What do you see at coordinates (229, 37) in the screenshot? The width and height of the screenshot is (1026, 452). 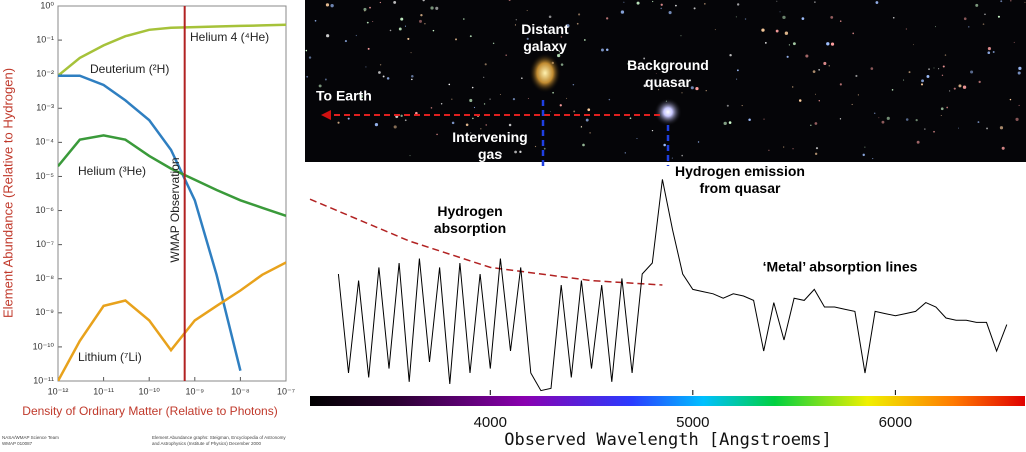 I see `series-label: Helium 4 (⁴He)` at bounding box center [229, 37].